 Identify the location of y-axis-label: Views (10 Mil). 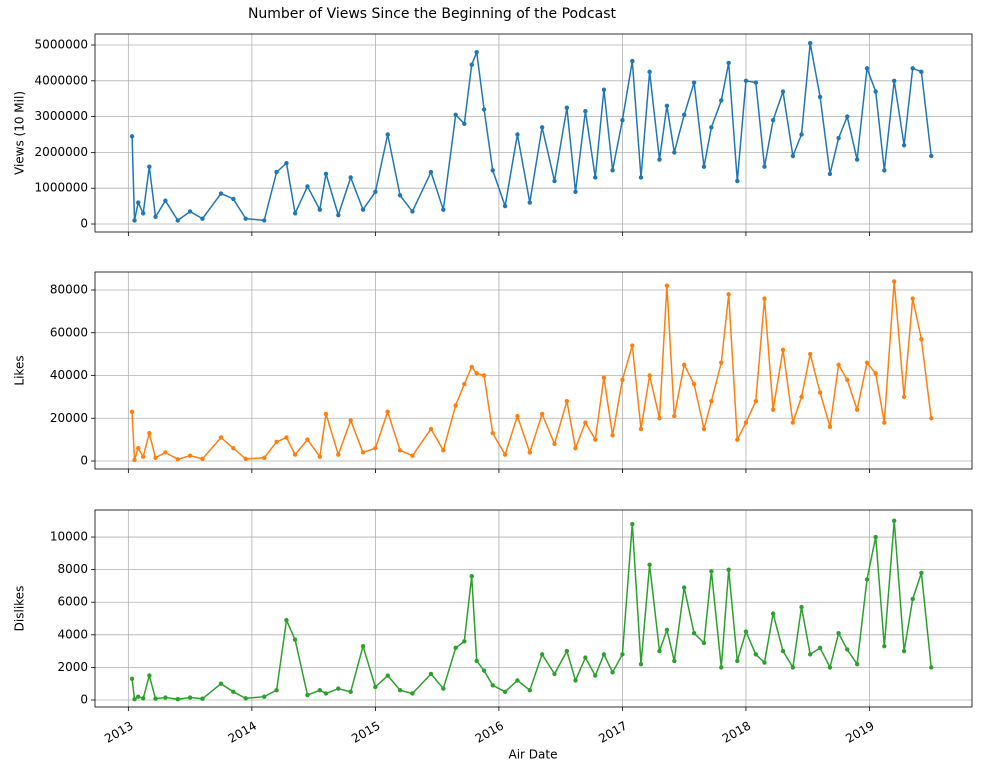
(20, 133).